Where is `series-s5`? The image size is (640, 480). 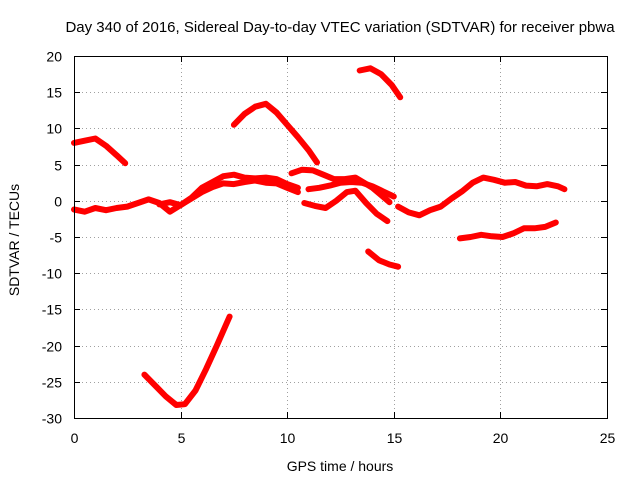
series-s5 is located at coordinates (187, 360).